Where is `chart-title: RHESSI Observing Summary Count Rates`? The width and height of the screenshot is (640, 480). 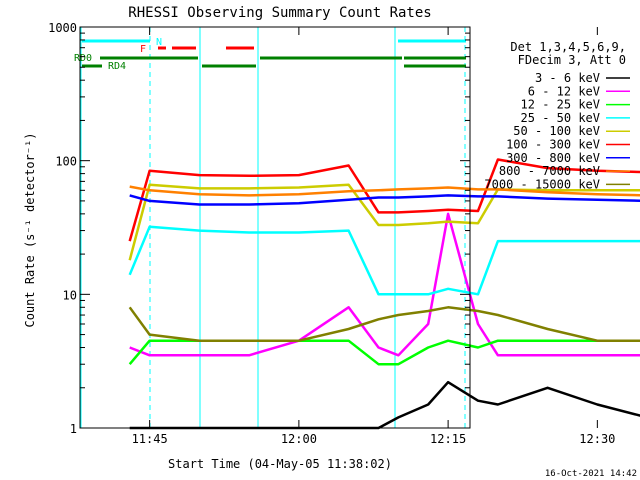
chart-title: RHESSI Observing Summary Count Rates is located at coordinates (279, 13).